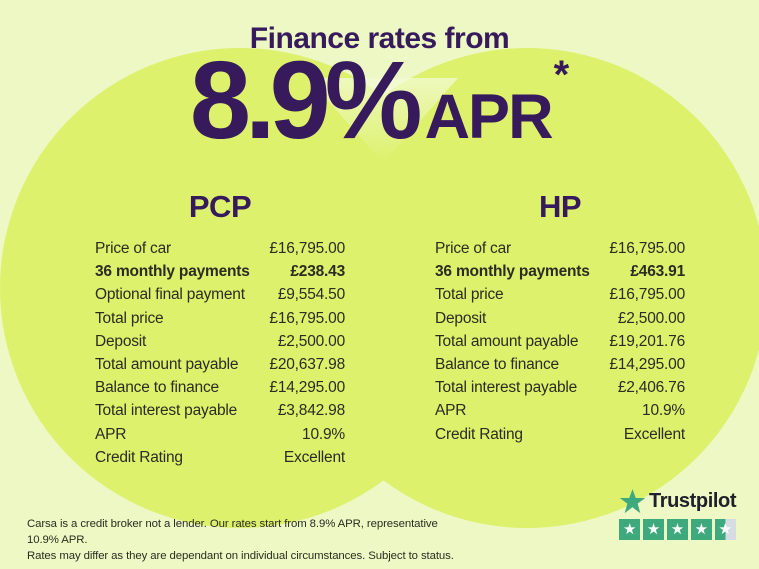 The width and height of the screenshot is (759, 569). Describe the element at coordinates (489, 117) in the screenshot. I see `apr-label: APR` at that location.